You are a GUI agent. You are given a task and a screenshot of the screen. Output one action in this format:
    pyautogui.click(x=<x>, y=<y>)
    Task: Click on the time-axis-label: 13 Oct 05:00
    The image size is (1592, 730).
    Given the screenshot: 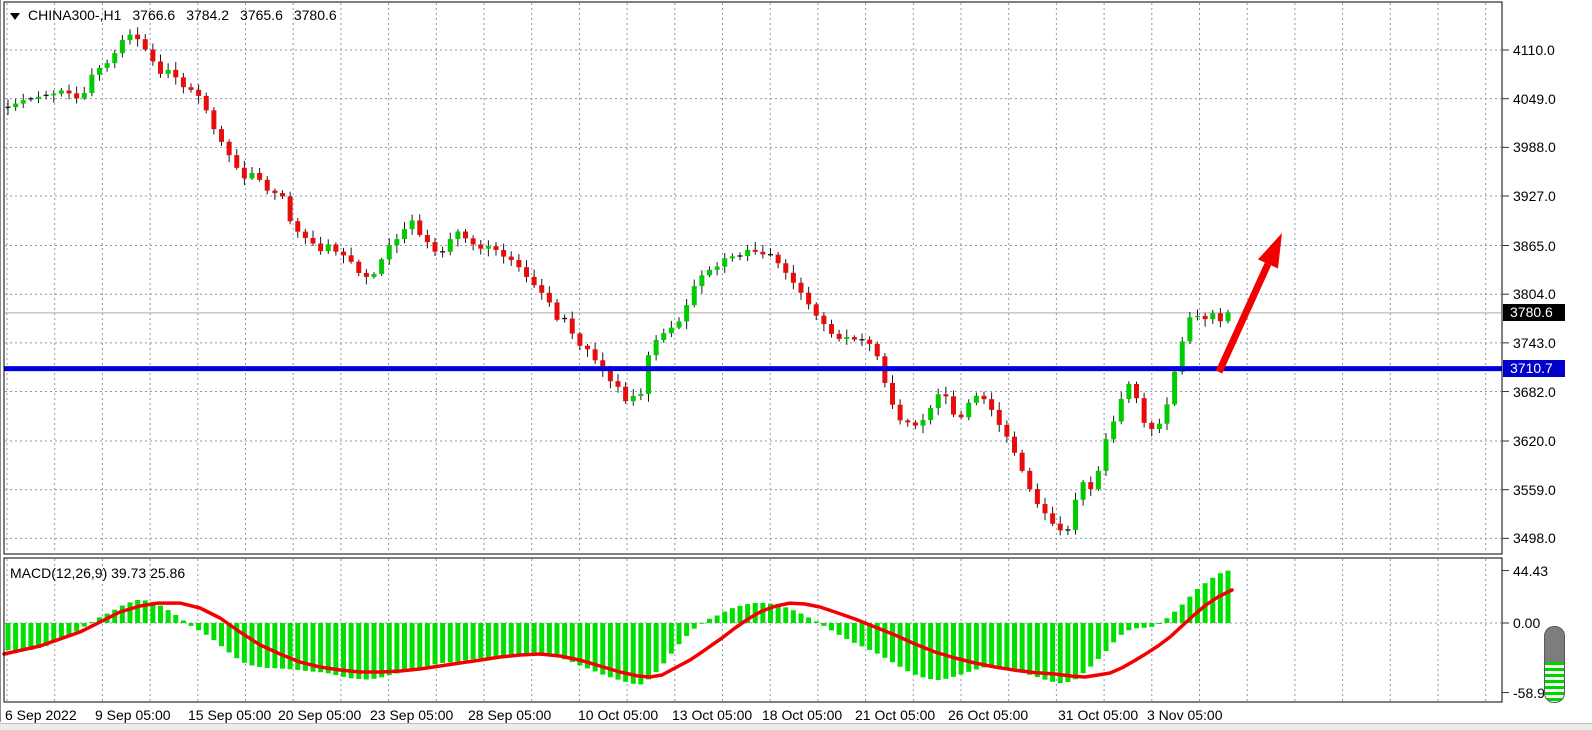 What is the action you would take?
    pyautogui.click(x=712, y=715)
    